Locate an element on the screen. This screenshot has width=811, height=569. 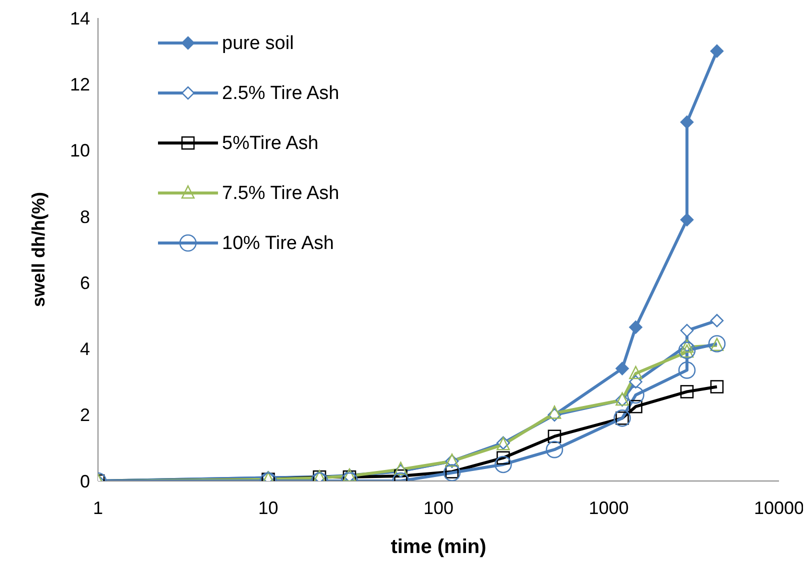
y-tick-label: 8 is located at coordinates (85, 216).